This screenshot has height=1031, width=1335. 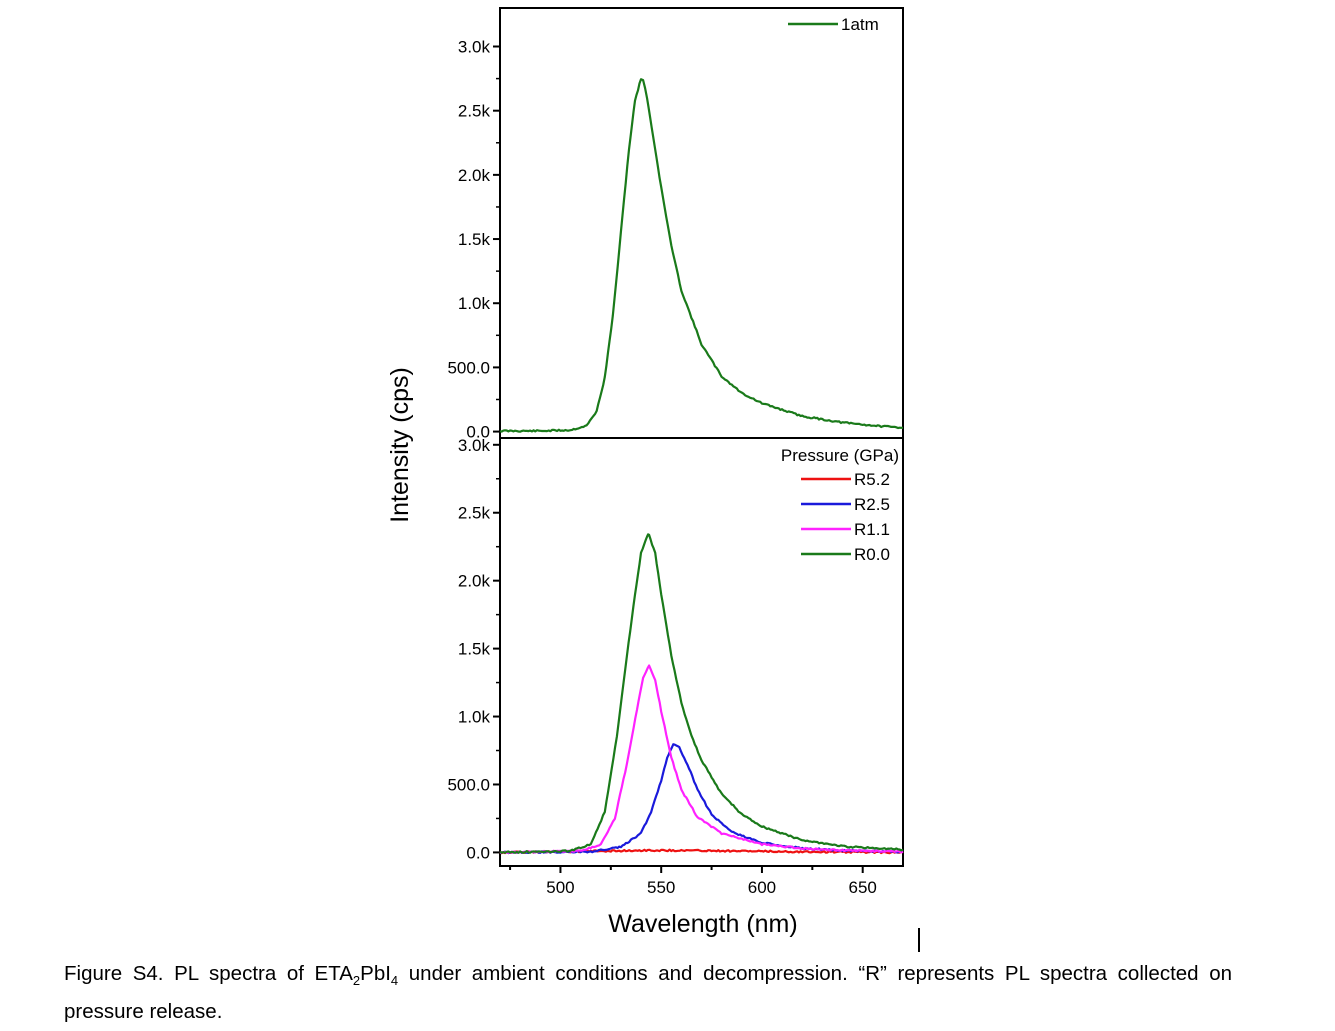 I want to click on top-y-tick-label: 3.0k, so click(x=474, y=47).